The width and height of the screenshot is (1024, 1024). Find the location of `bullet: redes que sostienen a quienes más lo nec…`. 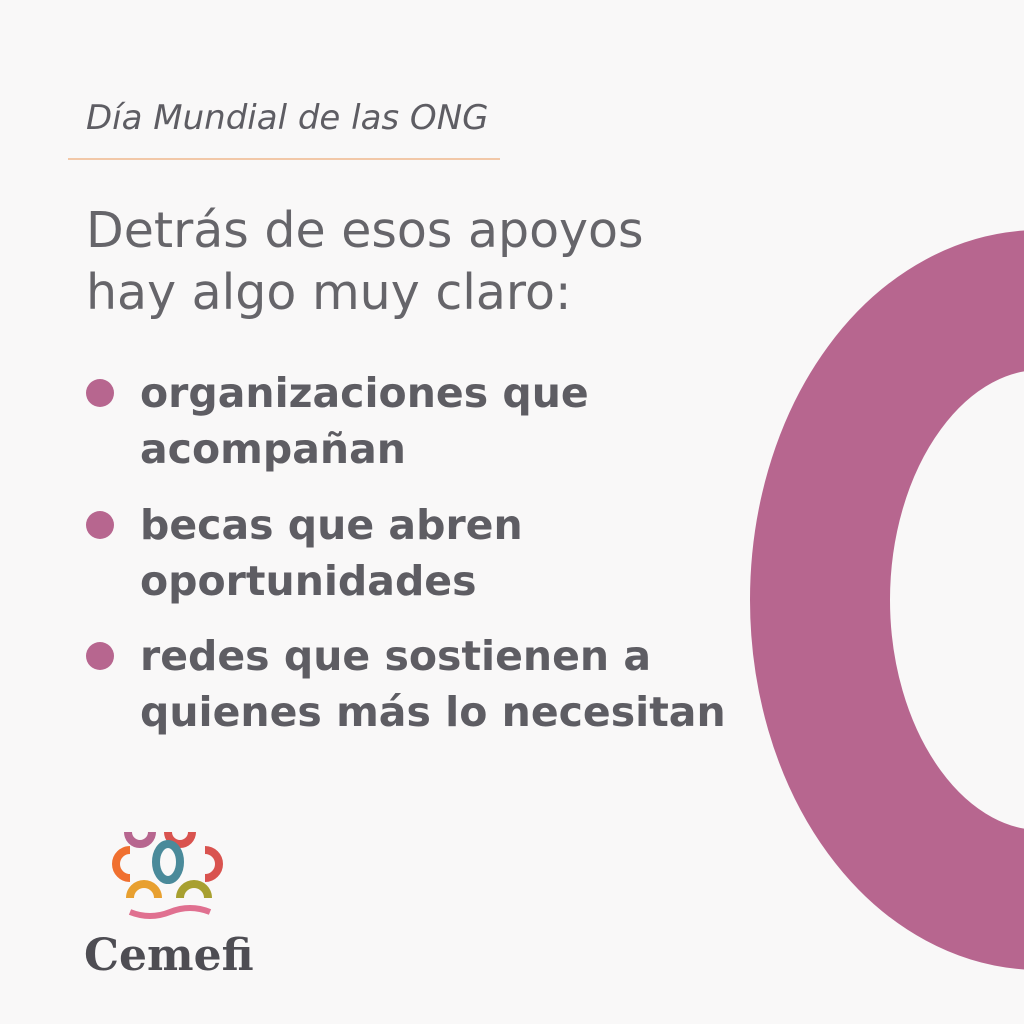

bullet: redes que sostienen a quienes más lo nec… is located at coordinates (406, 684).